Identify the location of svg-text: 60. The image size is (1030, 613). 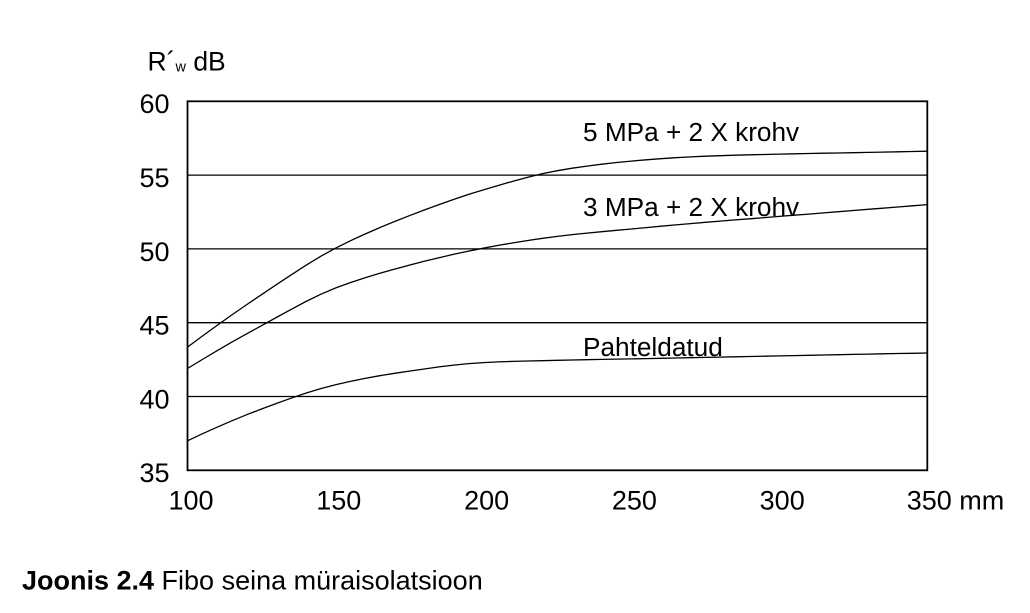
(154, 104).